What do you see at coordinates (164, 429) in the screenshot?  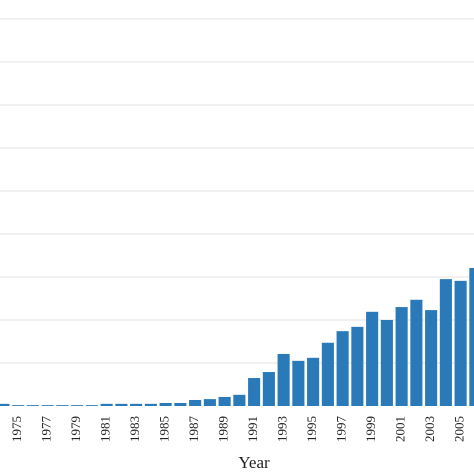 I see `x-tick-label: 1985` at bounding box center [164, 429].